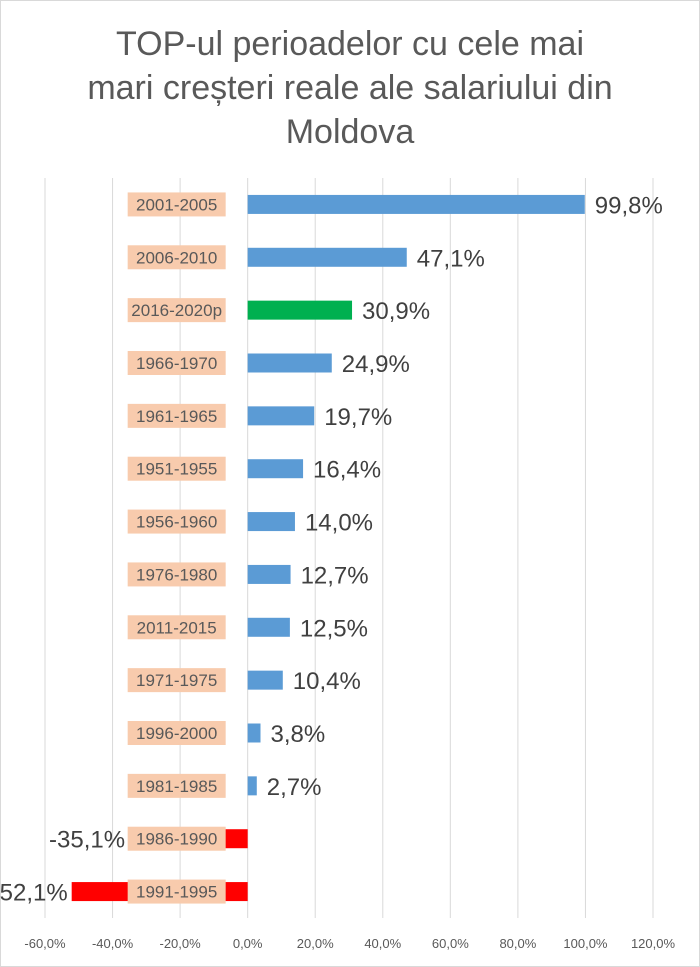 The height and width of the screenshot is (967, 700). I want to click on data-label: 30,9%, so click(396, 311).